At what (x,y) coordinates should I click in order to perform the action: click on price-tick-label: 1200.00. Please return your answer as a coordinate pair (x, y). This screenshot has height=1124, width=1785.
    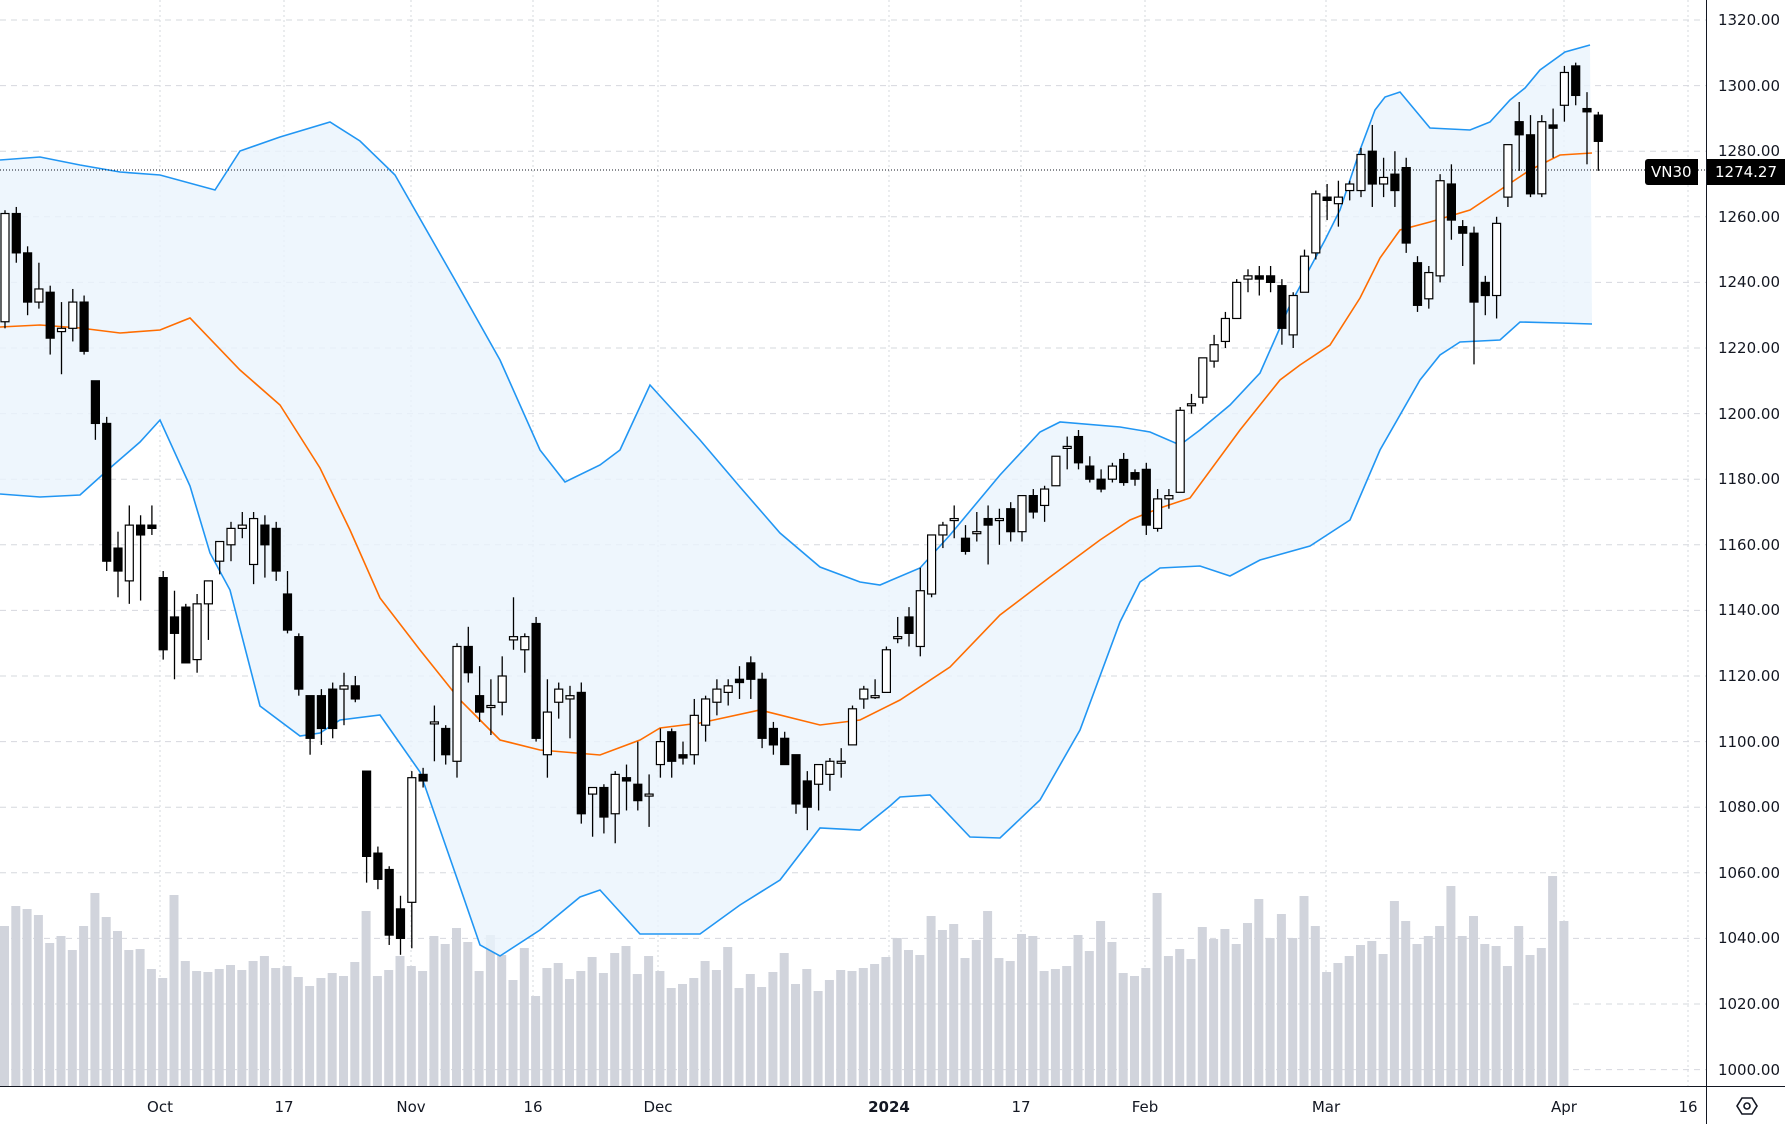
    Looking at the image, I should click on (1748, 413).